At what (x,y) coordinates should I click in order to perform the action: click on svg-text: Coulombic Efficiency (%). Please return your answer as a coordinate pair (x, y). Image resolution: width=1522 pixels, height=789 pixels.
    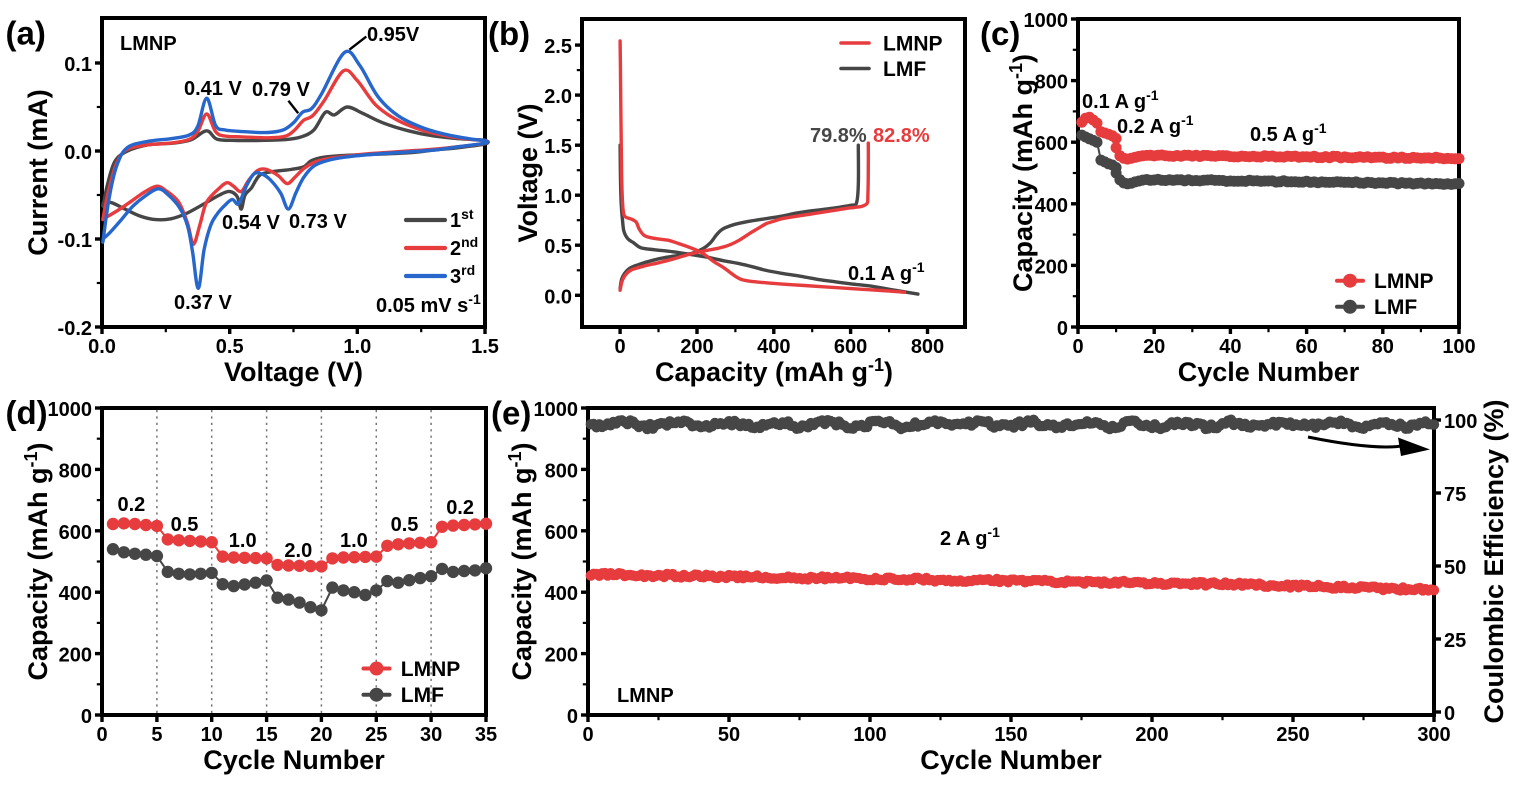
    Looking at the image, I should click on (1494, 561).